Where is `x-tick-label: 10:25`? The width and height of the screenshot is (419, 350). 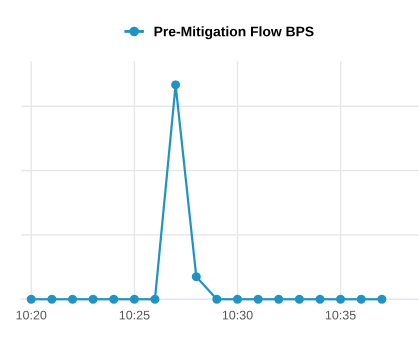
x-tick-label: 10:25 is located at coordinates (135, 315).